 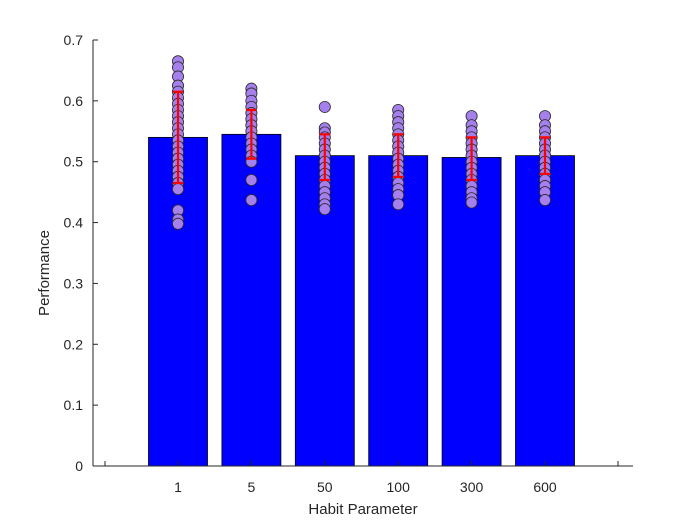 I want to click on x-tick-label: 5, so click(x=252, y=487).